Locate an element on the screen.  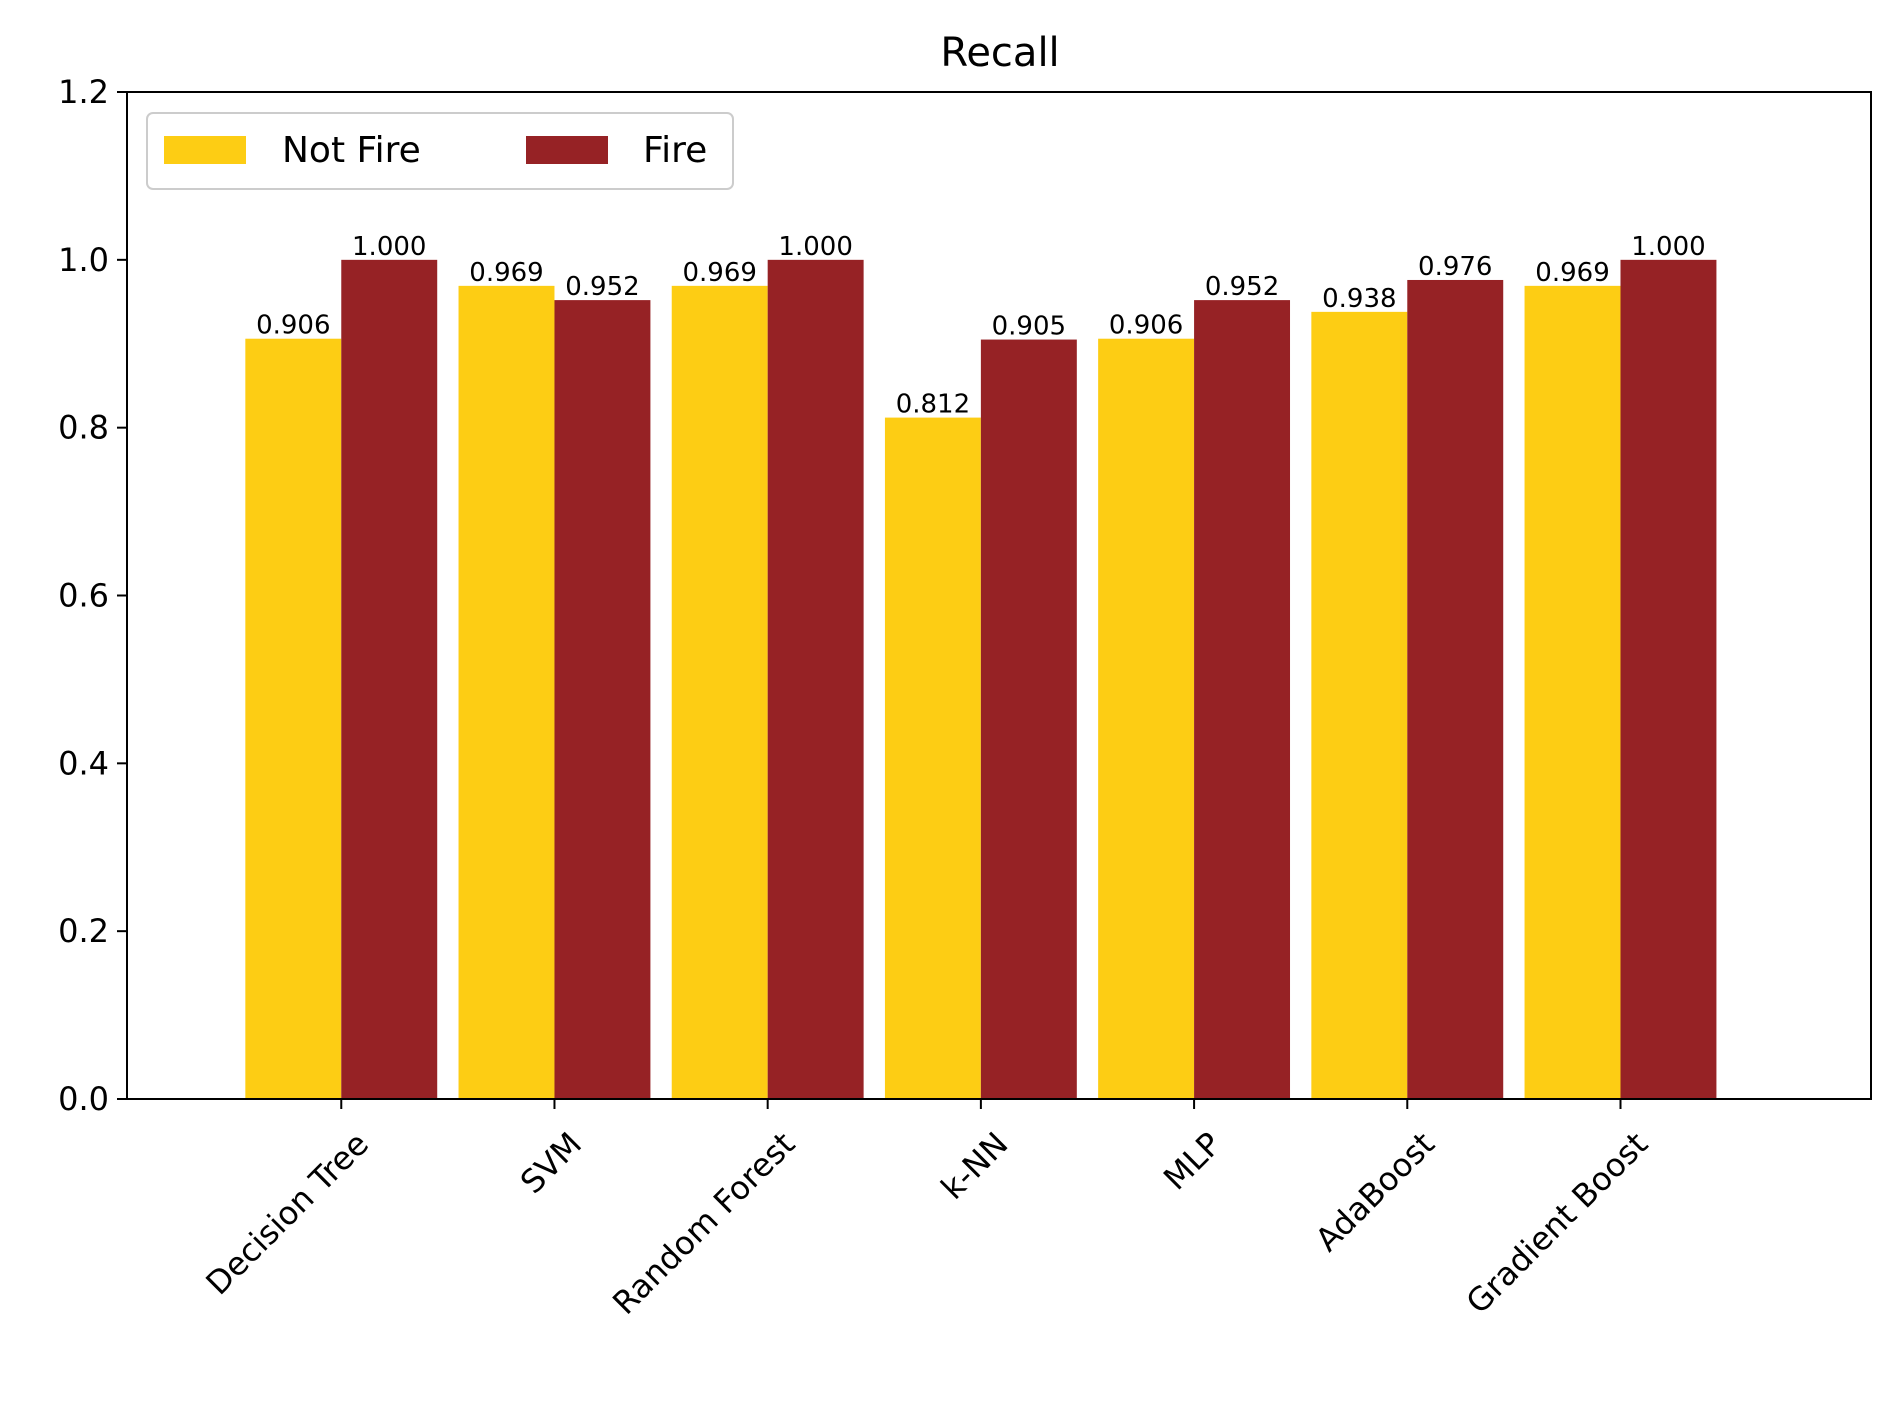
legend-swatch-fire is located at coordinates (567, 150).